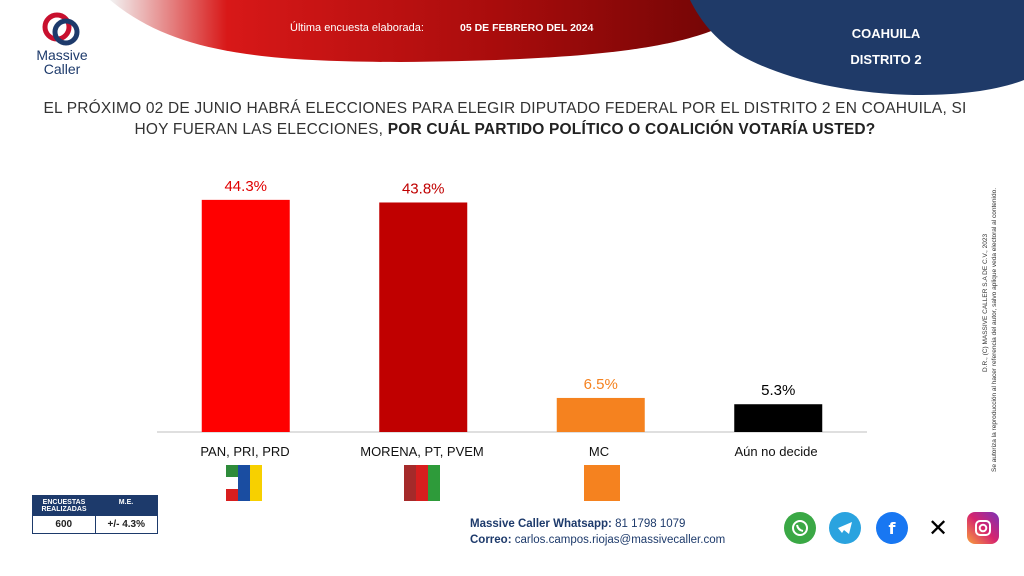 The width and height of the screenshot is (1024, 576). I want to click on bar-value-label-2: 43.8%, so click(423, 188).